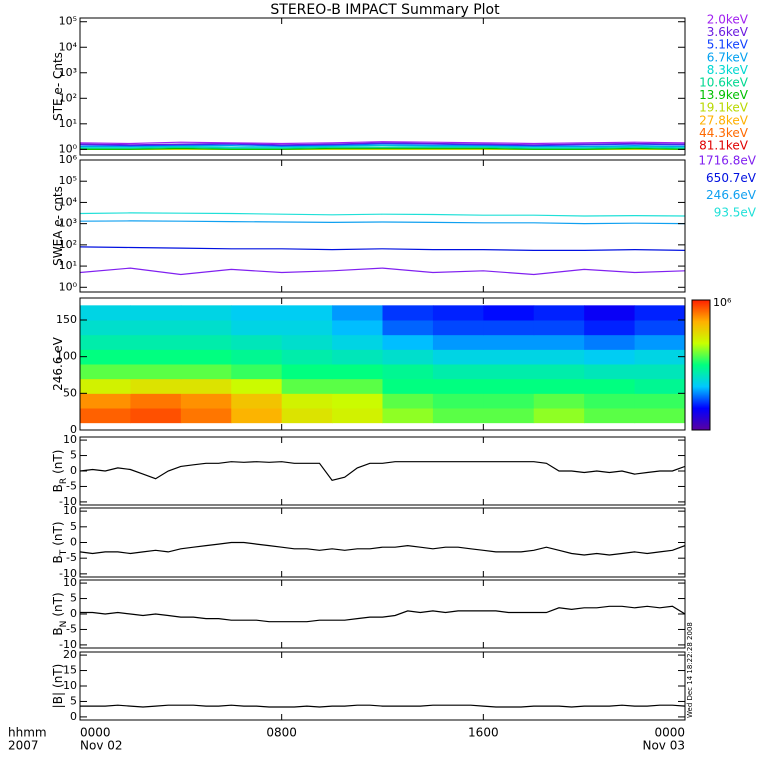 The width and height of the screenshot is (780, 780). I want to click on y-axis-label: BN (nT), so click(60, 613).